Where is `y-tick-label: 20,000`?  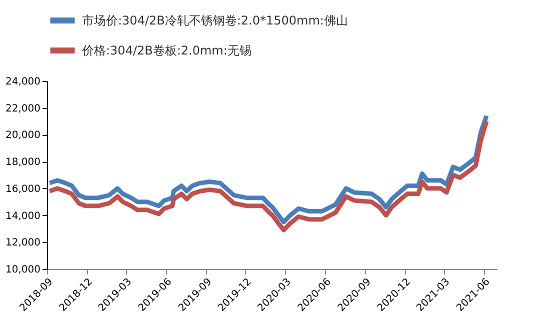
y-tick-label: 20,000 is located at coordinates (23, 136).